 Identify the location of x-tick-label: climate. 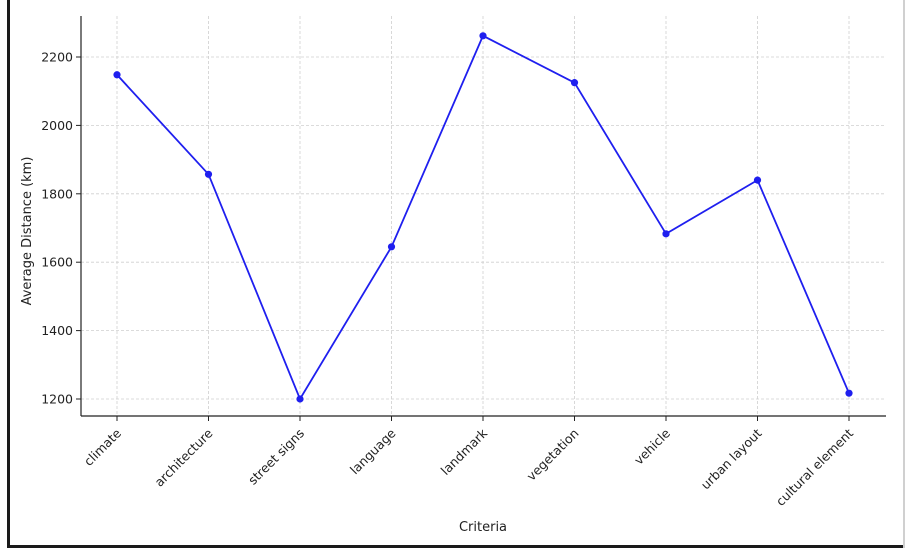
(103, 447).